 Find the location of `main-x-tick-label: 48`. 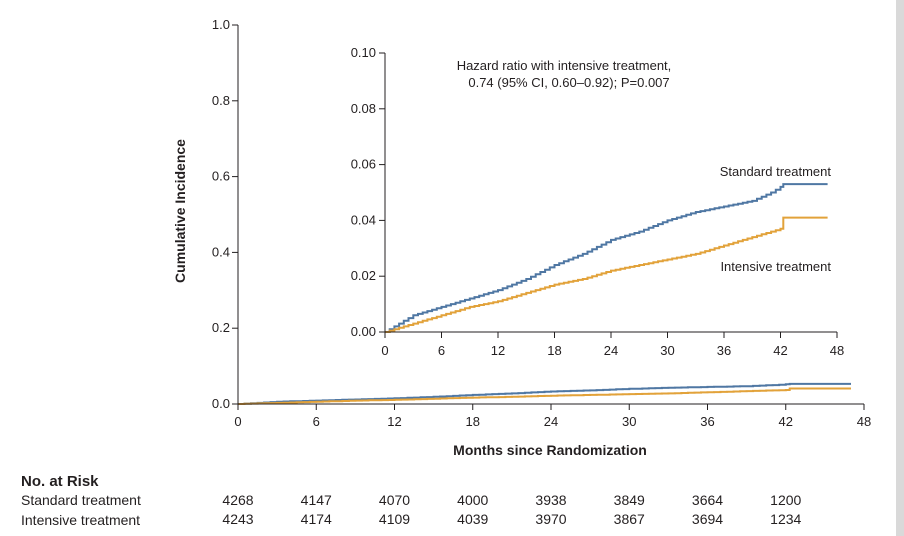

main-x-tick-label: 48 is located at coordinates (864, 421).